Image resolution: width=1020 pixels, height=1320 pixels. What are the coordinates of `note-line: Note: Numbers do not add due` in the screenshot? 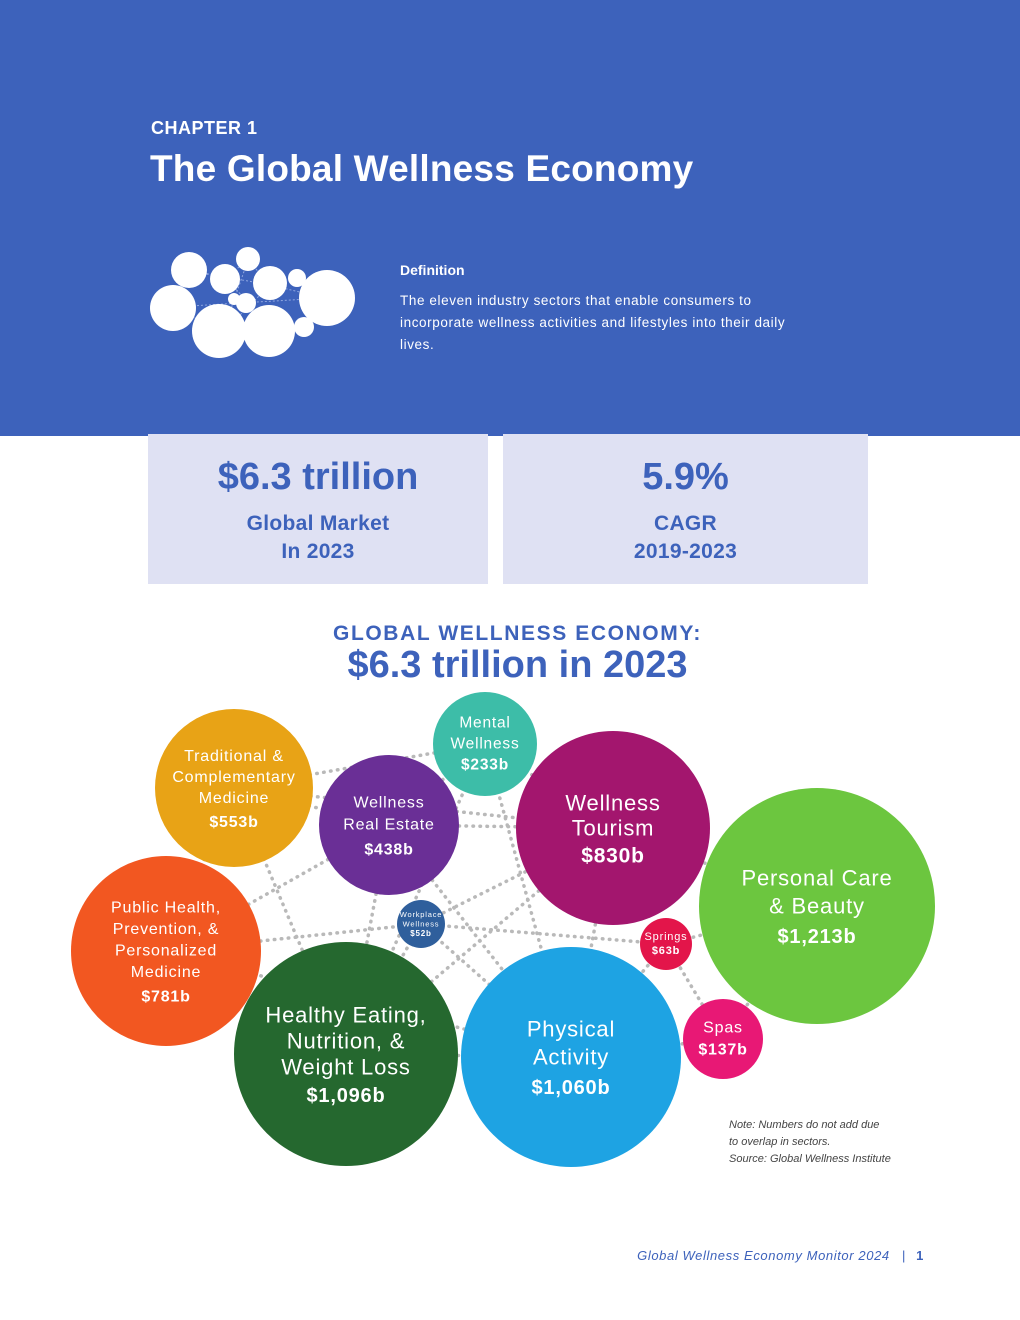 It's located at (804, 1125).